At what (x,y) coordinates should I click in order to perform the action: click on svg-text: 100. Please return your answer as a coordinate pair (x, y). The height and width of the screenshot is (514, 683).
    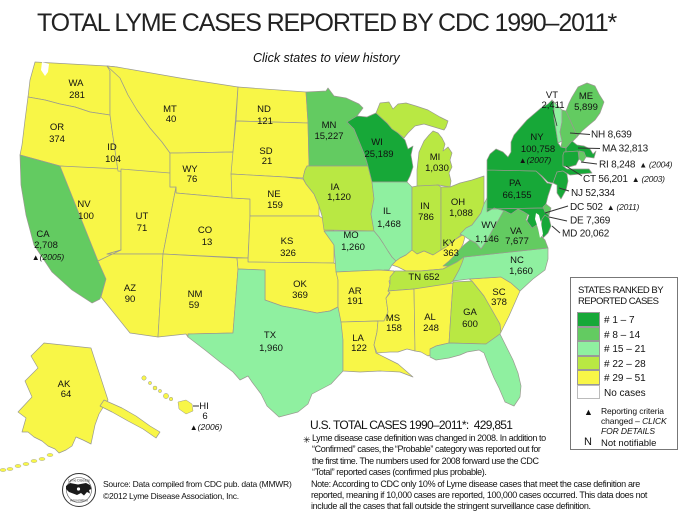
    Looking at the image, I should click on (86, 216).